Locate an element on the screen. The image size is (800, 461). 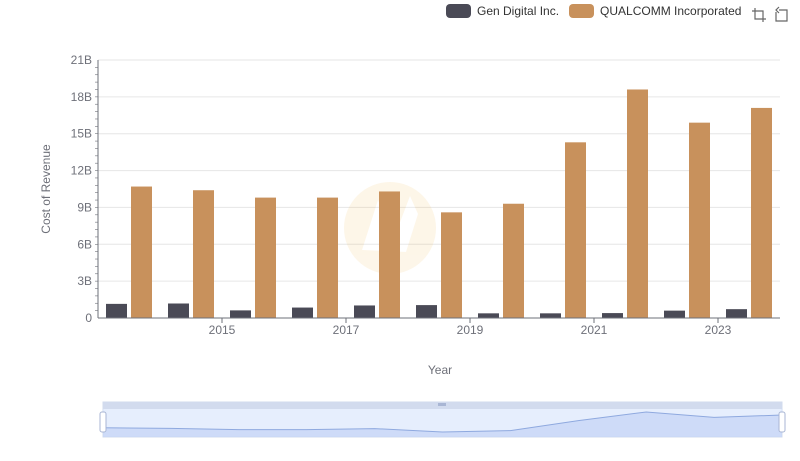
bar-qualcomm-2015 is located at coordinates (203, 254).